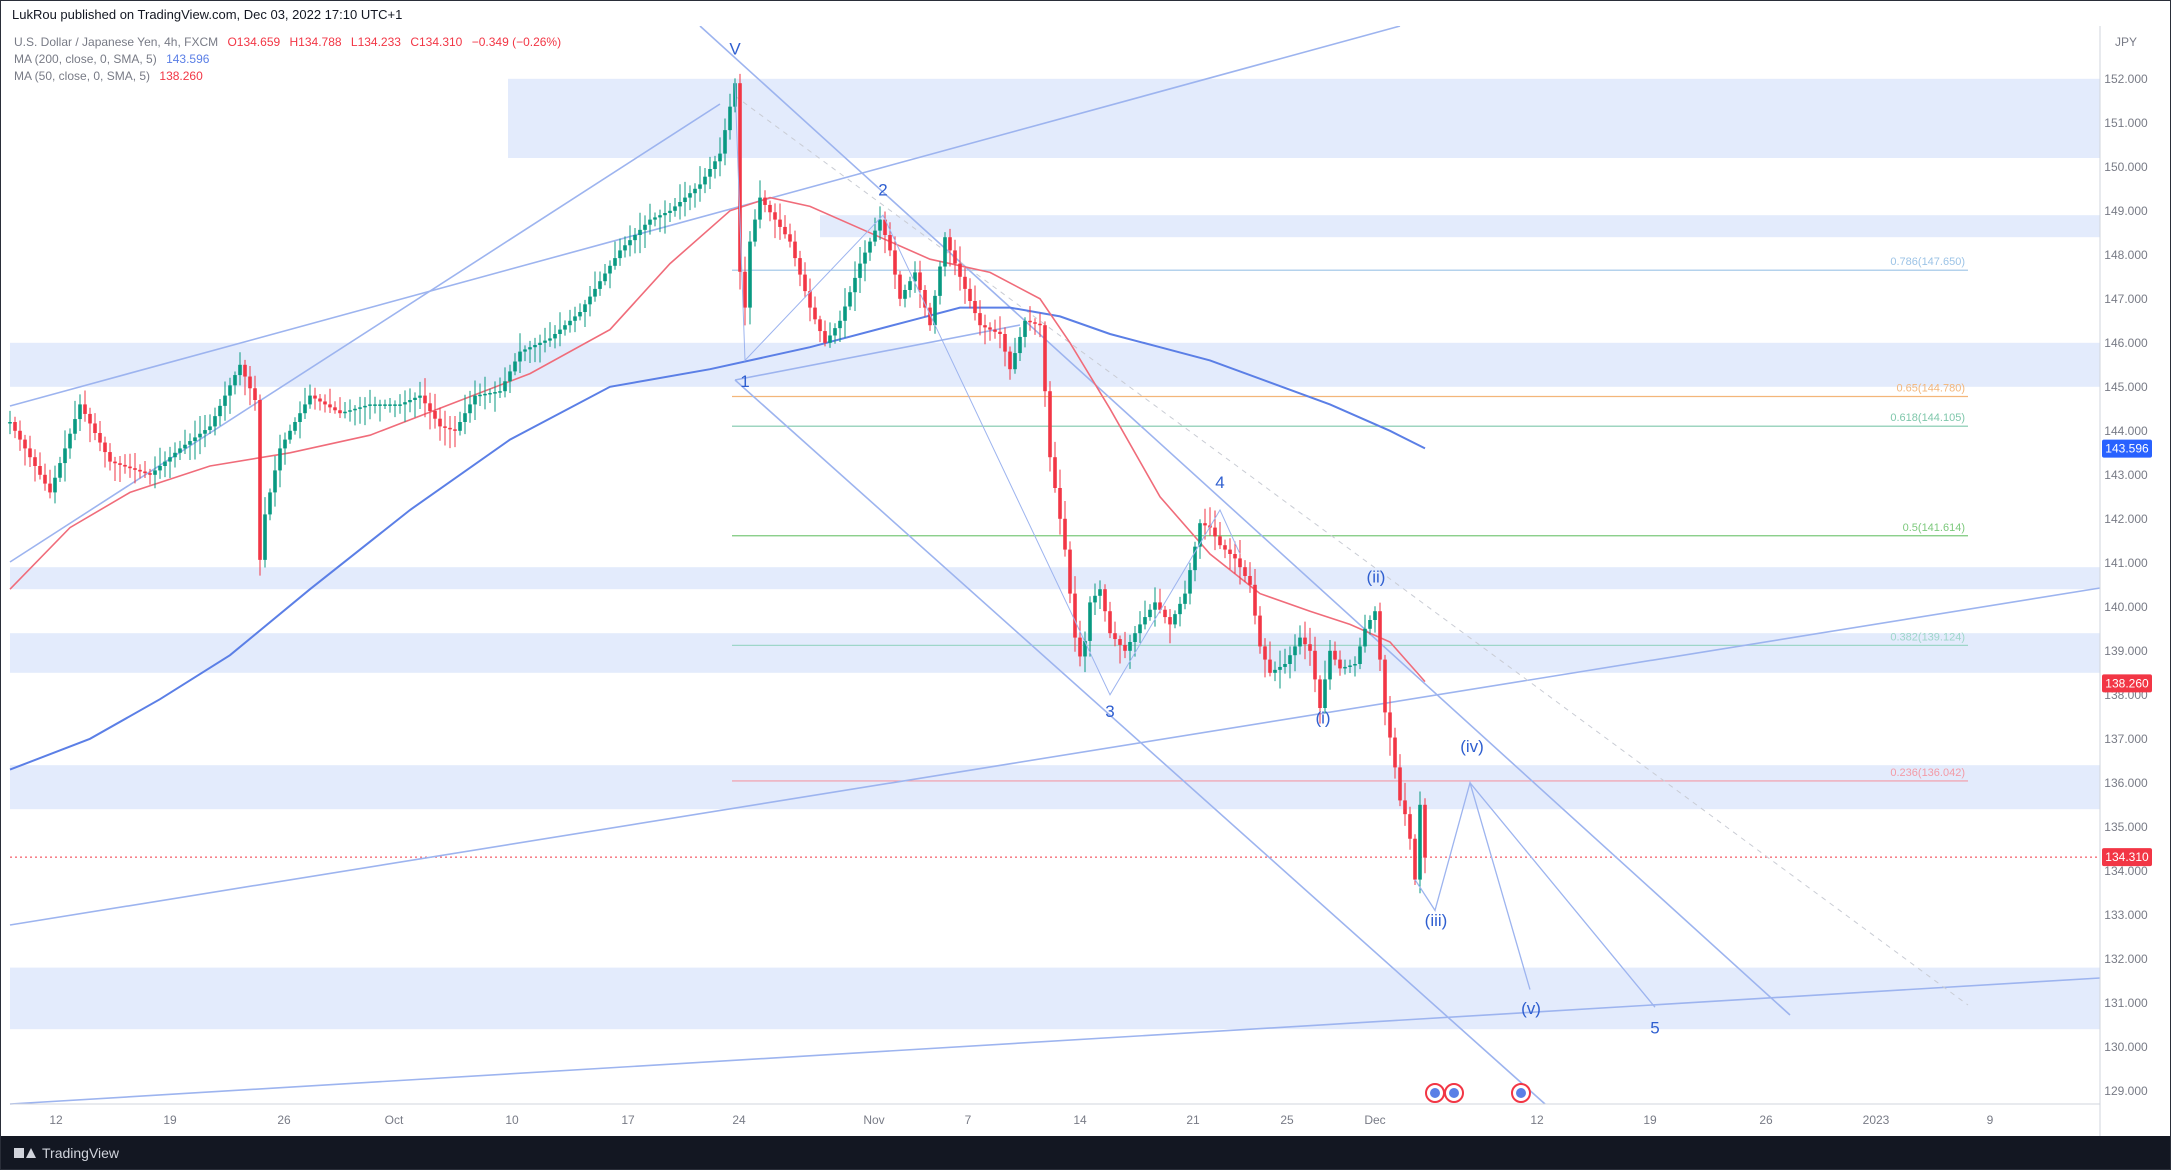 The width and height of the screenshot is (2171, 1170). Describe the element at coordinates (2126, 42) in the screenshot. I see `currency-label: JPY` at that location.